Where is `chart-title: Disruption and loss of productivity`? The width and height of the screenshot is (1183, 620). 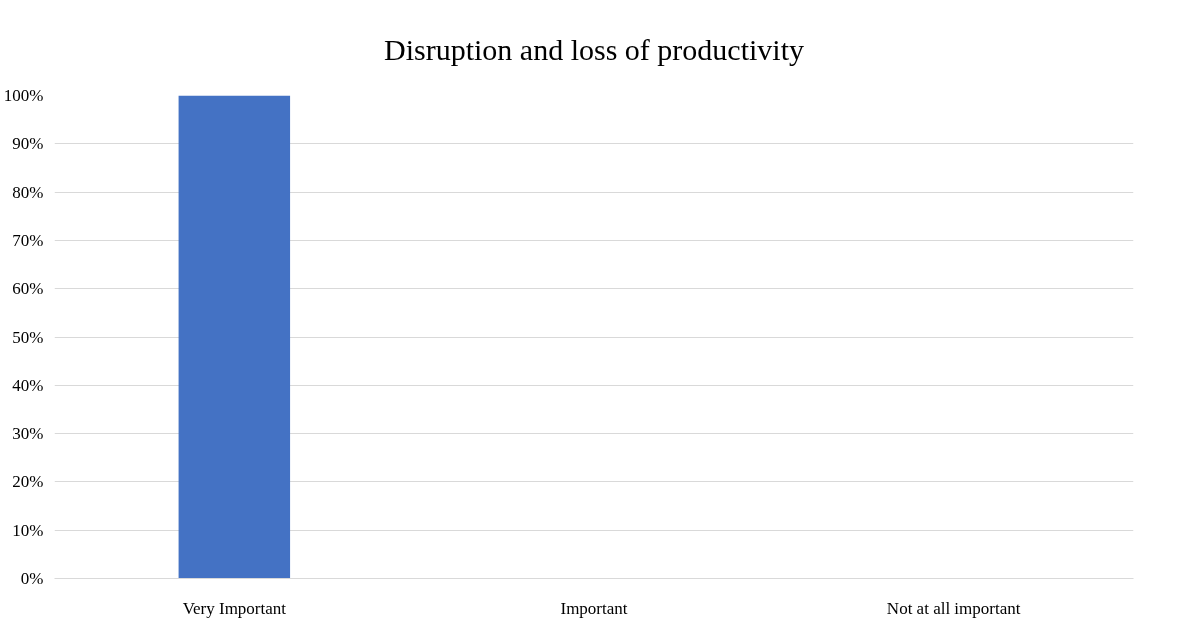 chart-title: Disruption and loss of productivity is located at coordinates (594, 49).